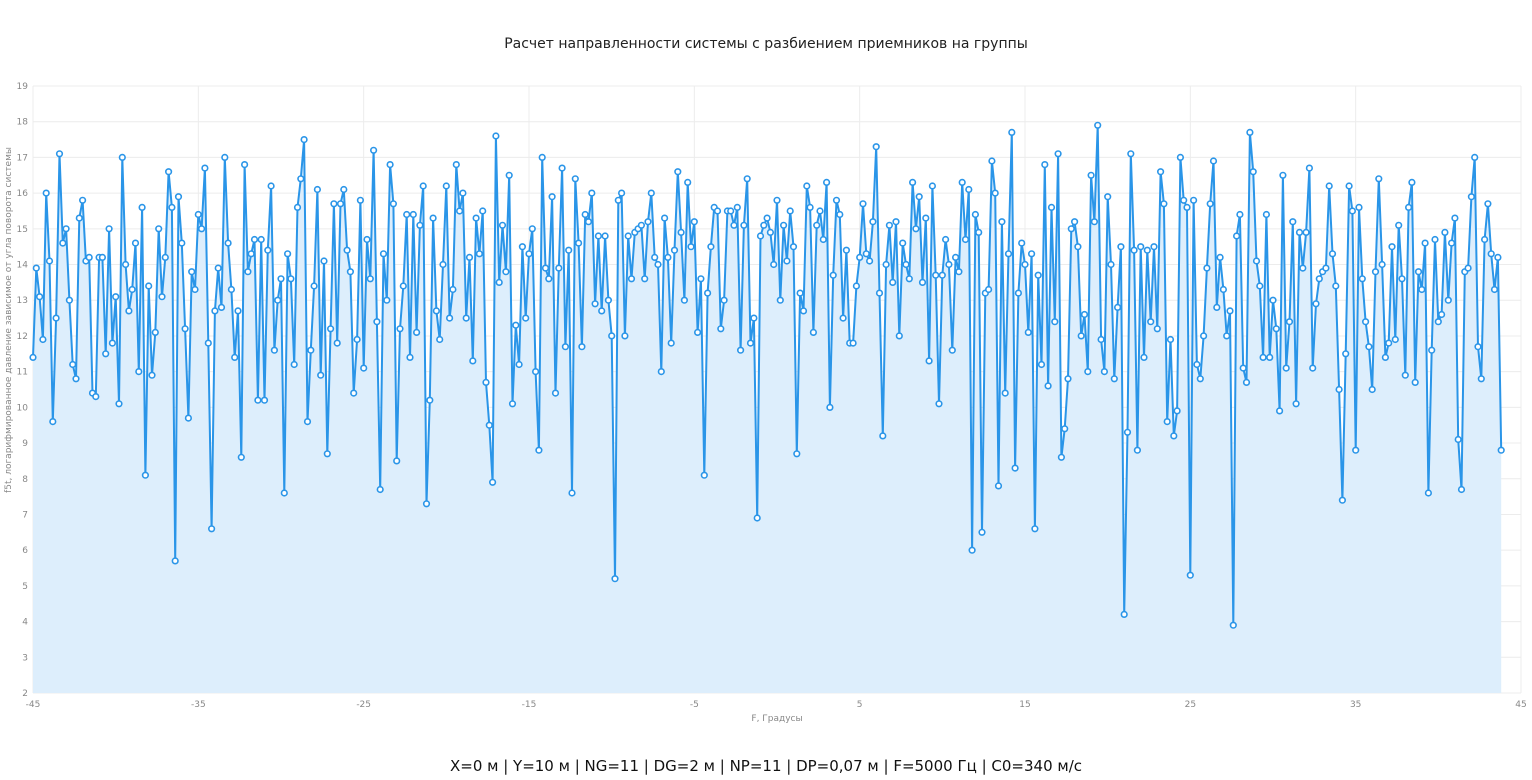 Image resolution: width=1532 pixels, height=780 pixels. I want to click on x-tick-label: -5, so click(694, 705).